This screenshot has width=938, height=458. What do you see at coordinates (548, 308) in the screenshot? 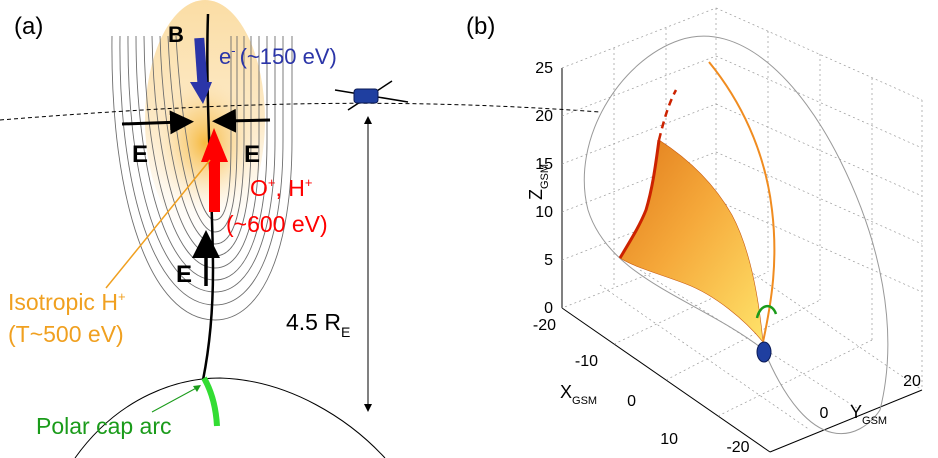
I see `z-tick: 0` at bounding box center [548, 308].